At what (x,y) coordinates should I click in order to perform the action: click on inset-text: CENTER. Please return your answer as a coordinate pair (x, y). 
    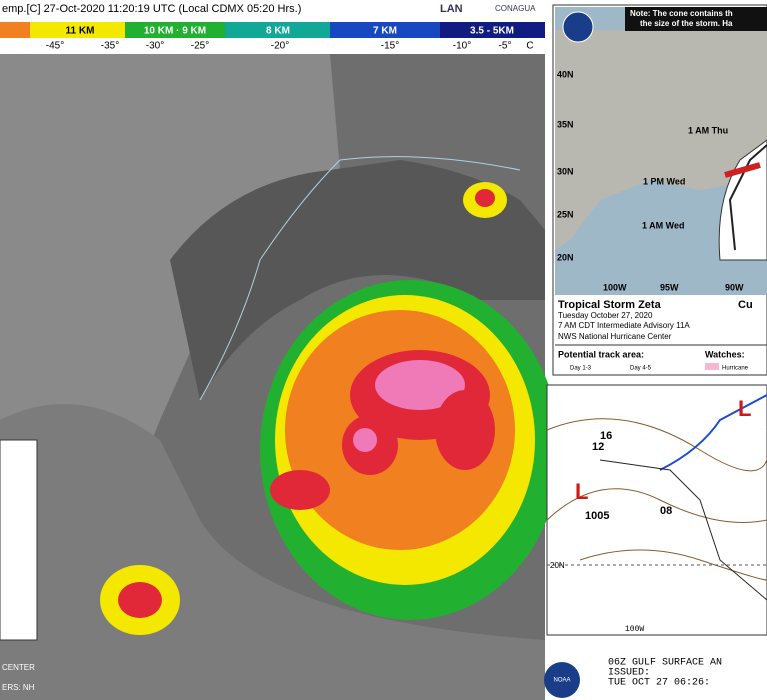
    Looking at the image, I should click on (18, 667).